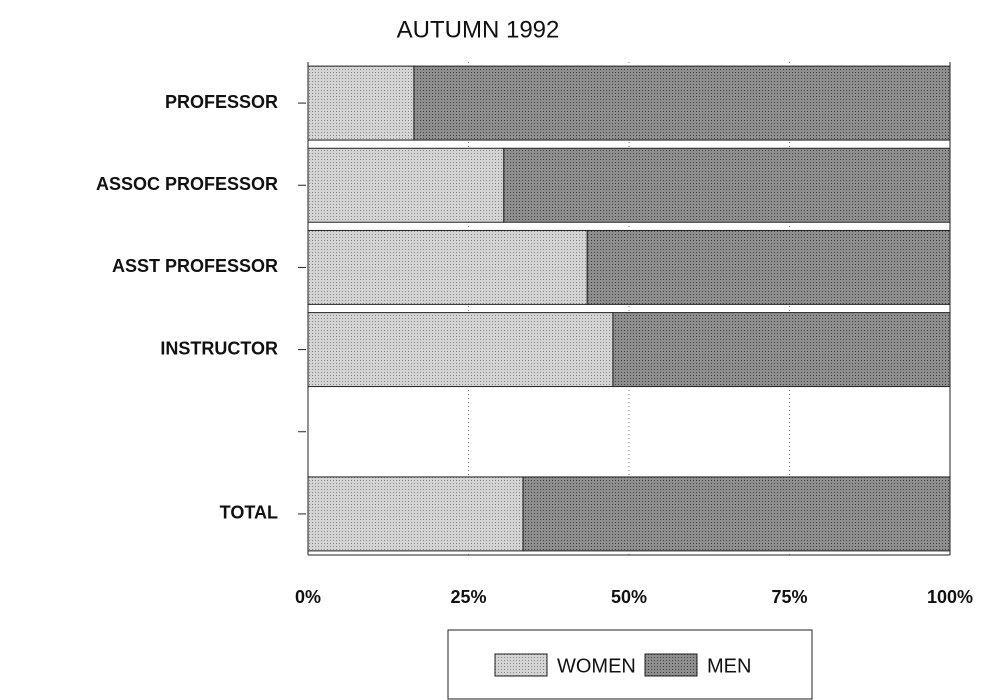 This screenshot has height=700, width=992. What do you see at coordinates (478, 29) in the screenshot?
I see `chart-title: AUTUMN 1992` at bounding box center [478, 29].